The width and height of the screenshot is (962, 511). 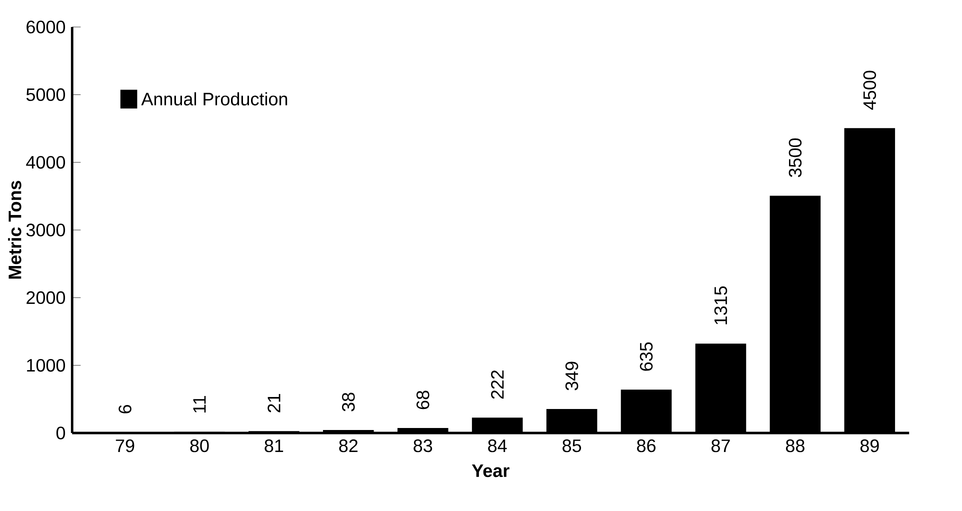 I want to click on x-tick-label: 89, so click(x=869, y=445).